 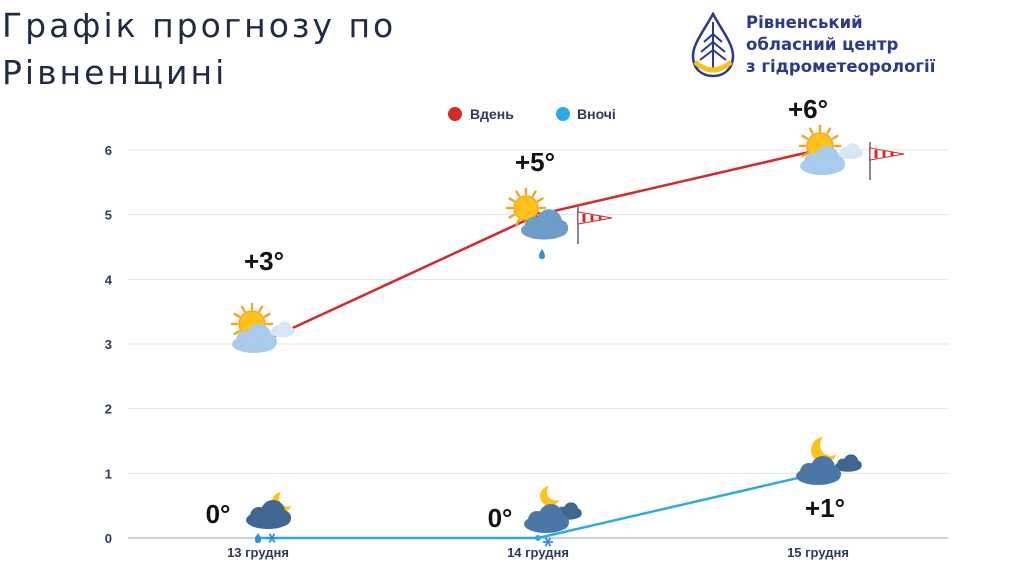 What do you see at coordinates (841, 66) in the screenshot?
I see `organization-name-line-3: з гідрометеорології` at bounding box center [841, 66].